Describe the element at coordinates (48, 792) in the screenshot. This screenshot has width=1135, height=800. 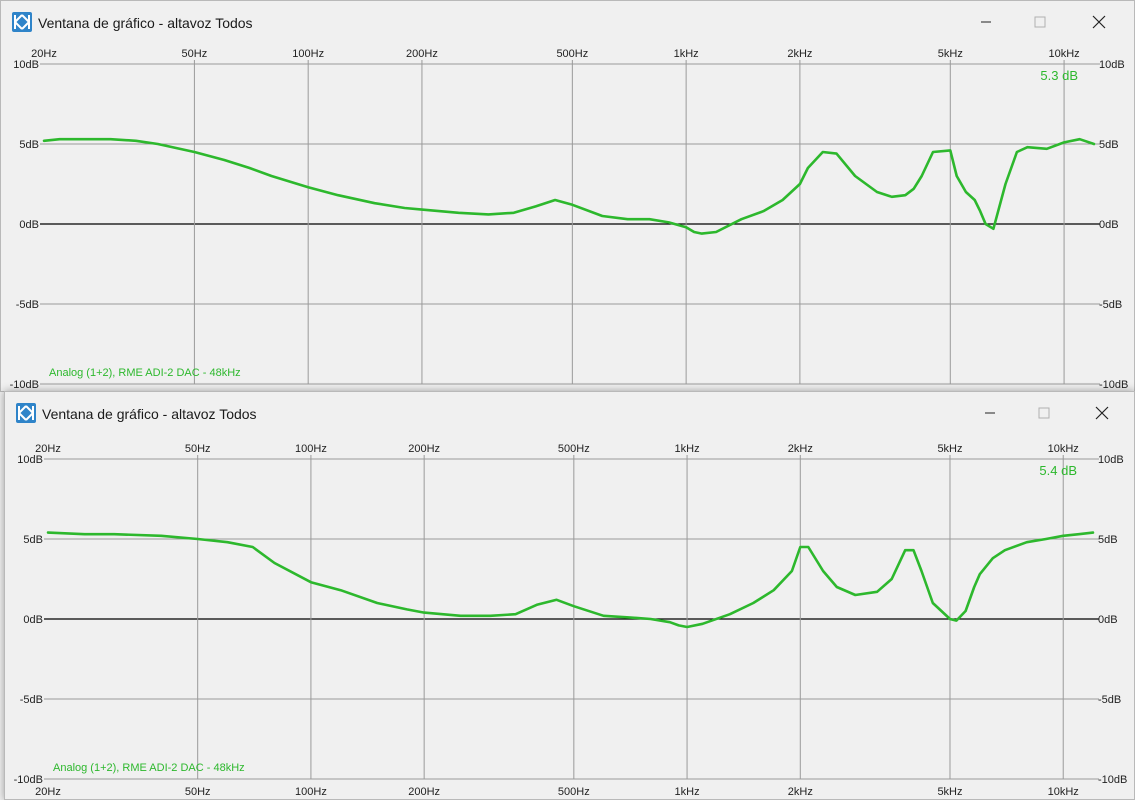
I see `x-tick-label-bottom: 20Hz` at that location.